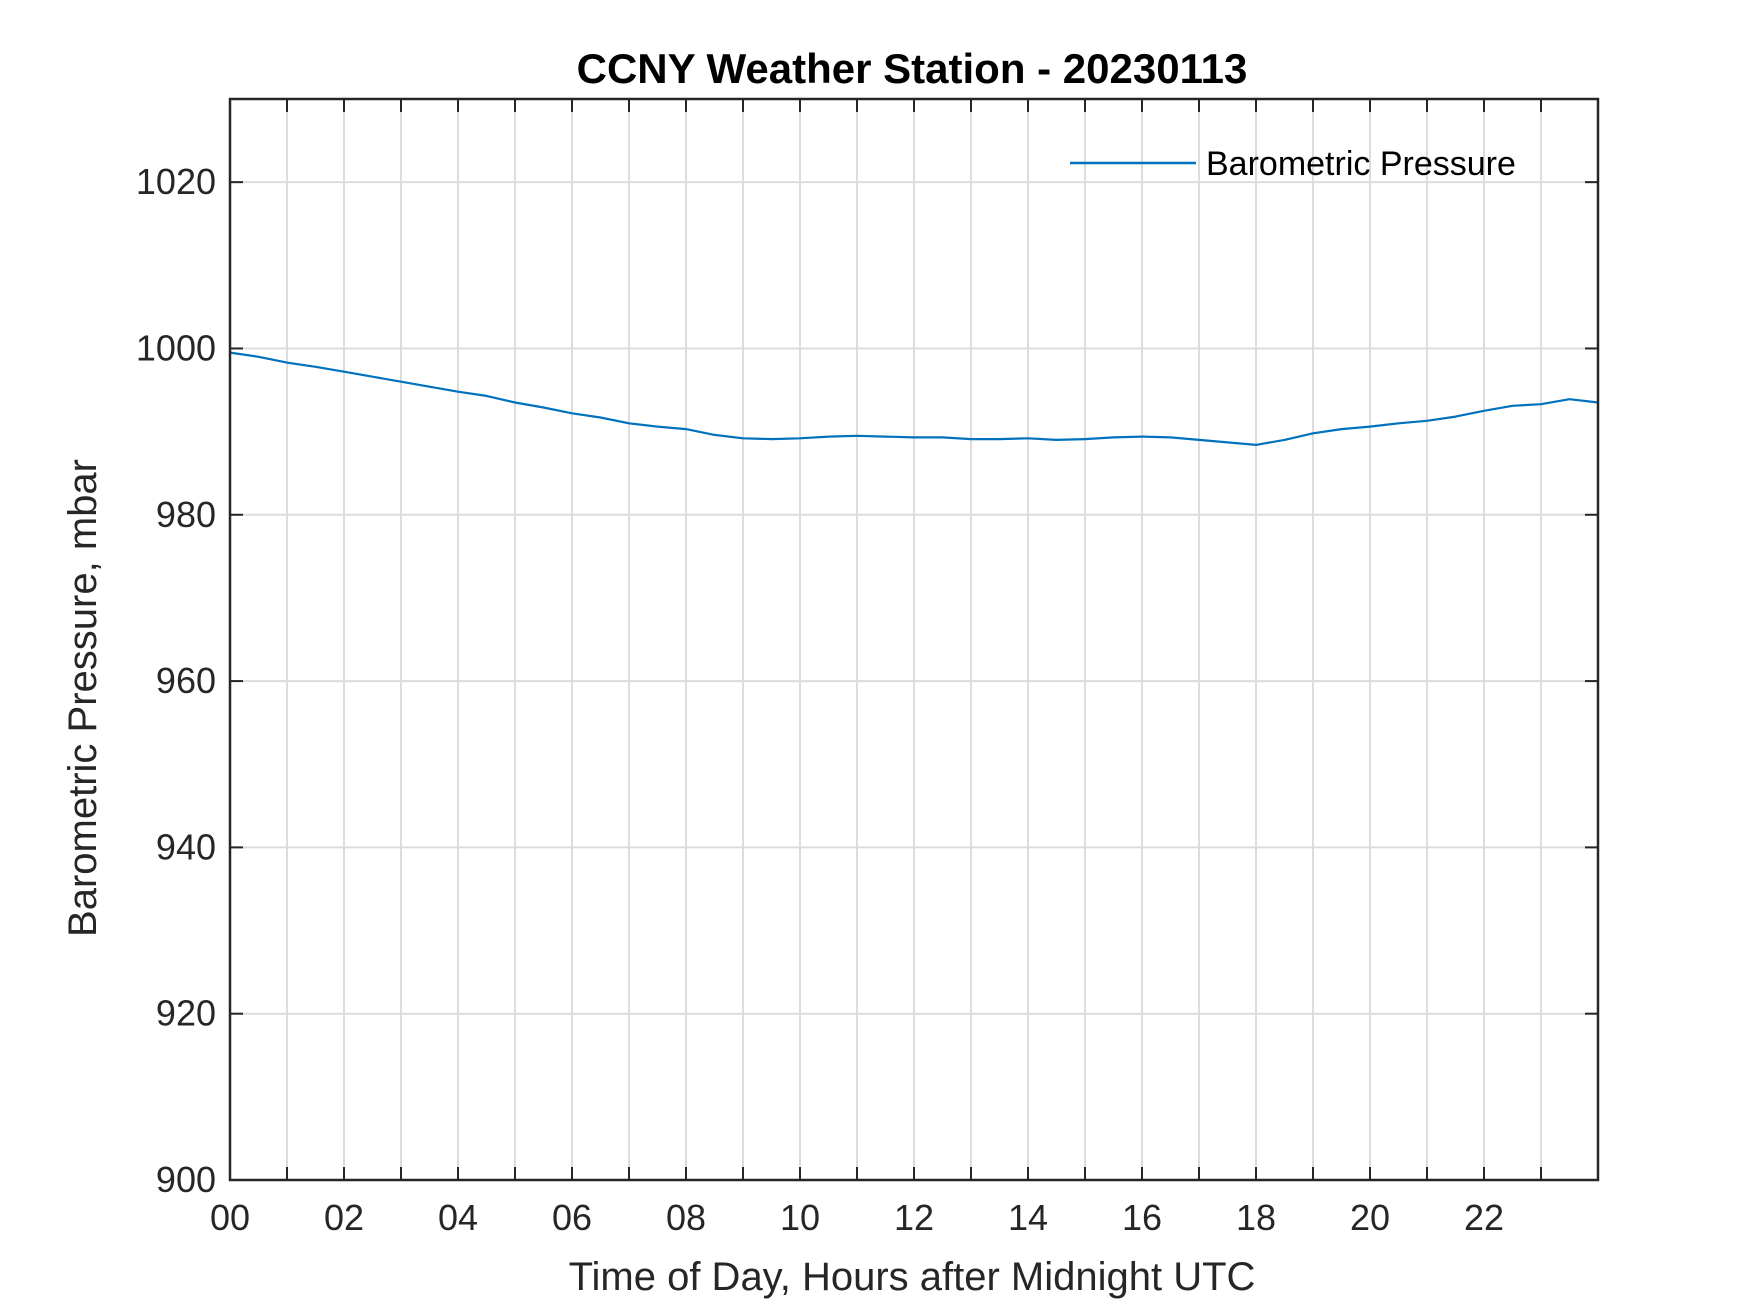 The height and width of the screenshot is (1313, 1750). Describe the element at coordinates (1370, 1217) in the screenshot. I see `x-tick-label: 20` at that location.